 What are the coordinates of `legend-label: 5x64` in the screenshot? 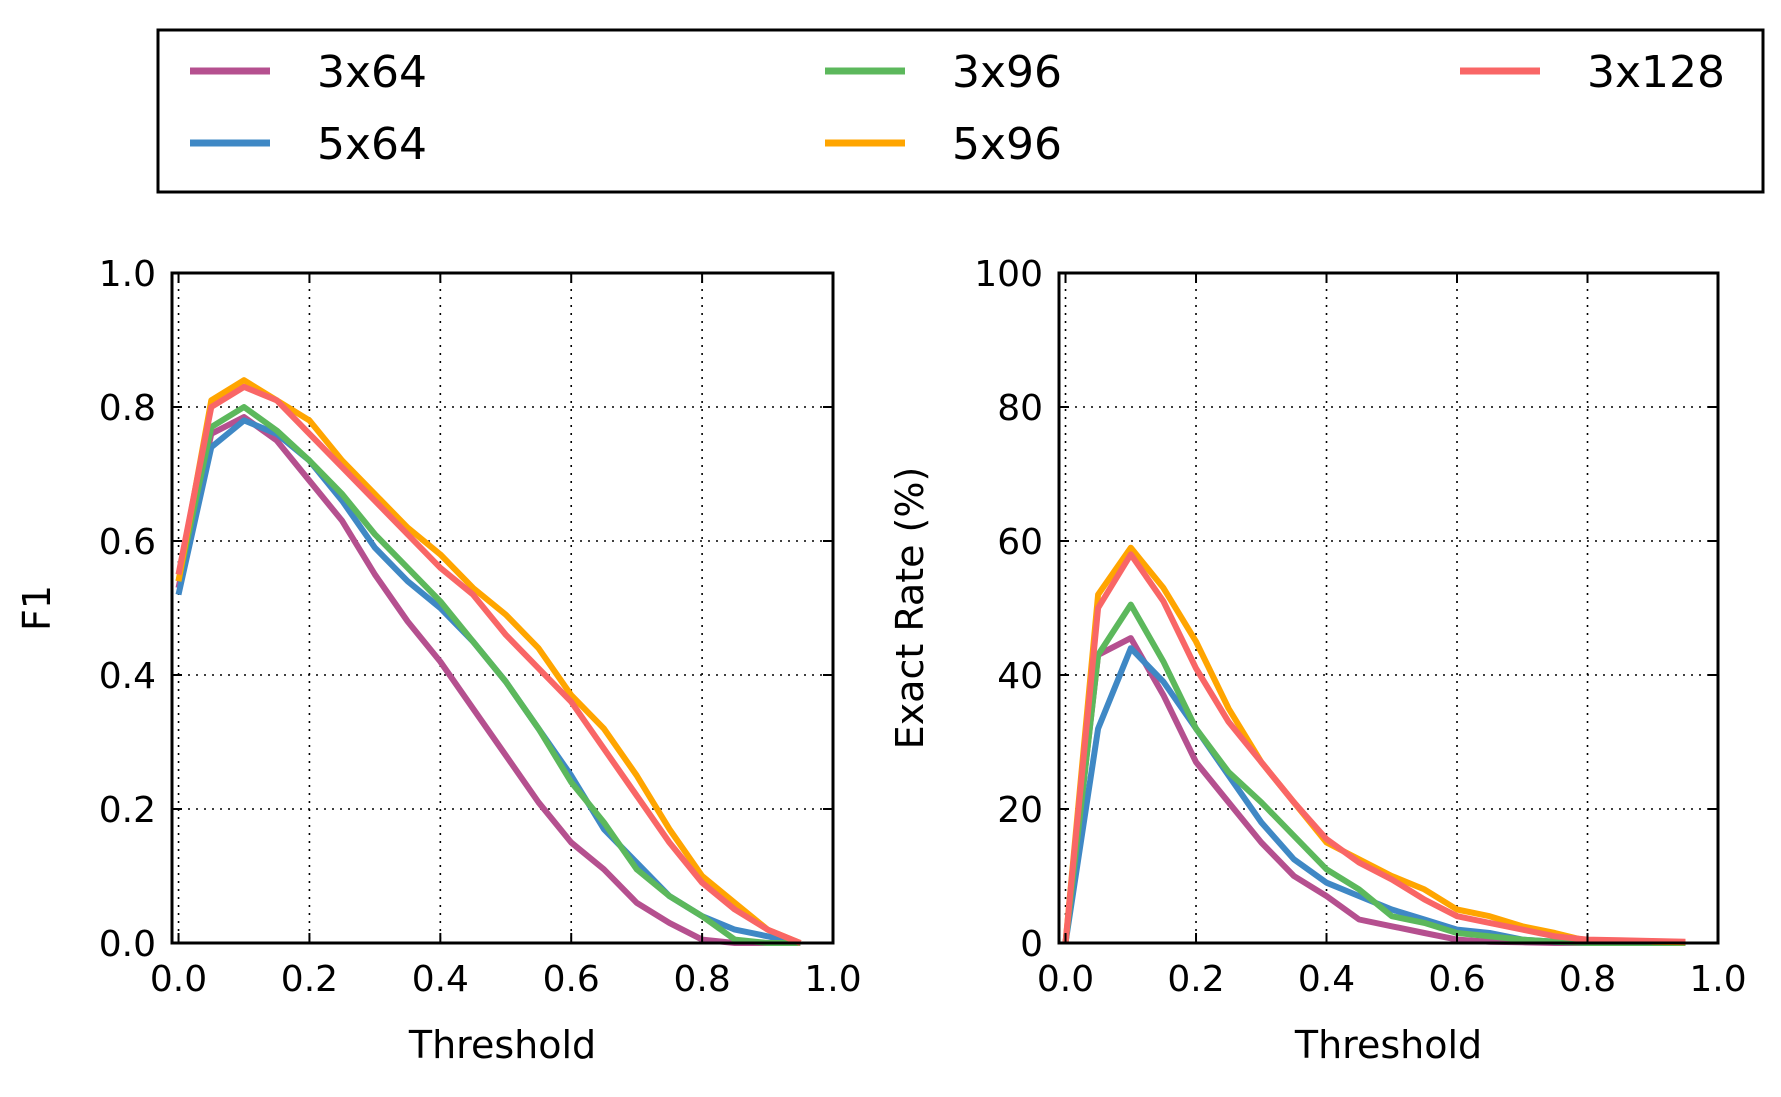 It's located at (372, 144).